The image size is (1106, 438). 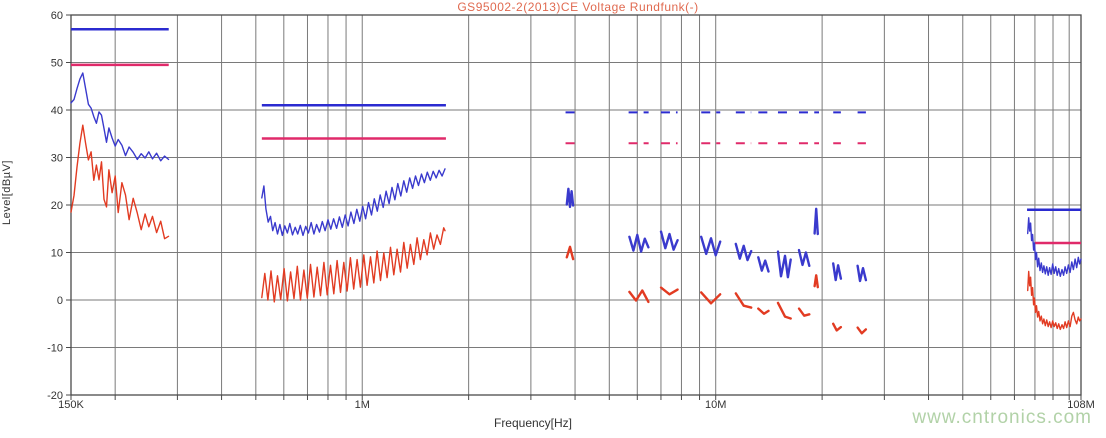 I want to click on x-tick-label: 1M, so click(x=362, y=405).